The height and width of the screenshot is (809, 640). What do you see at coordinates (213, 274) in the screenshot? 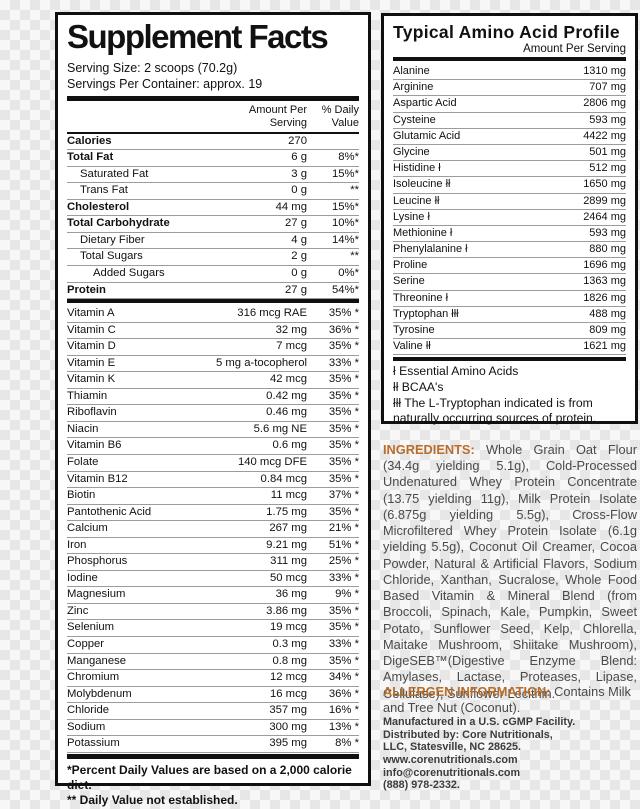
I see `nutrient-row: Added Sugars 0 g 0%*` at bounding box center [213, 274].